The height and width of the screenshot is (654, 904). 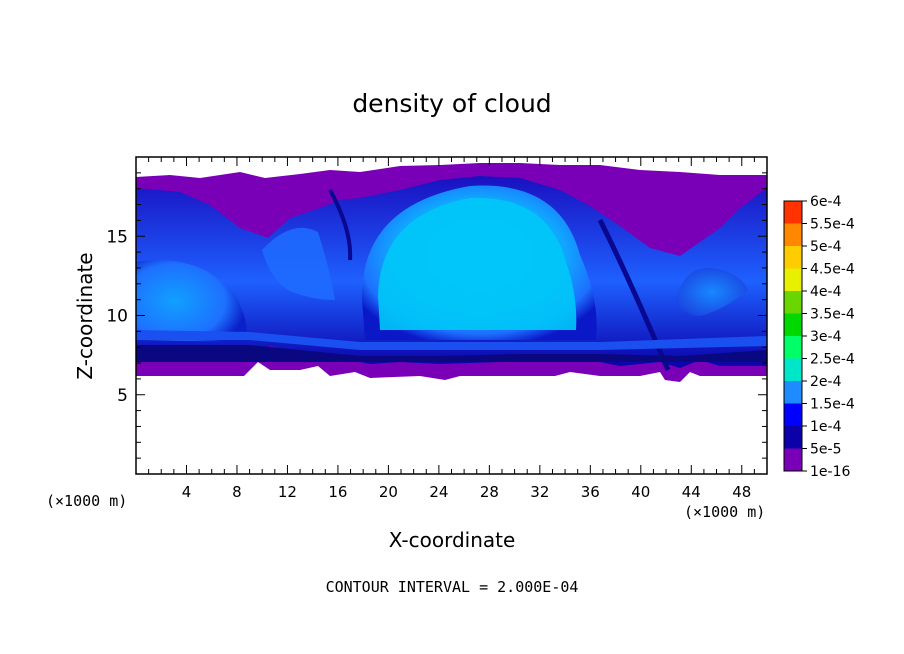 What do you see at coordinates (826, 427) in the screenshot?
I see `colorbar-level-label: 1e-4` at bounding box center [826, 427].